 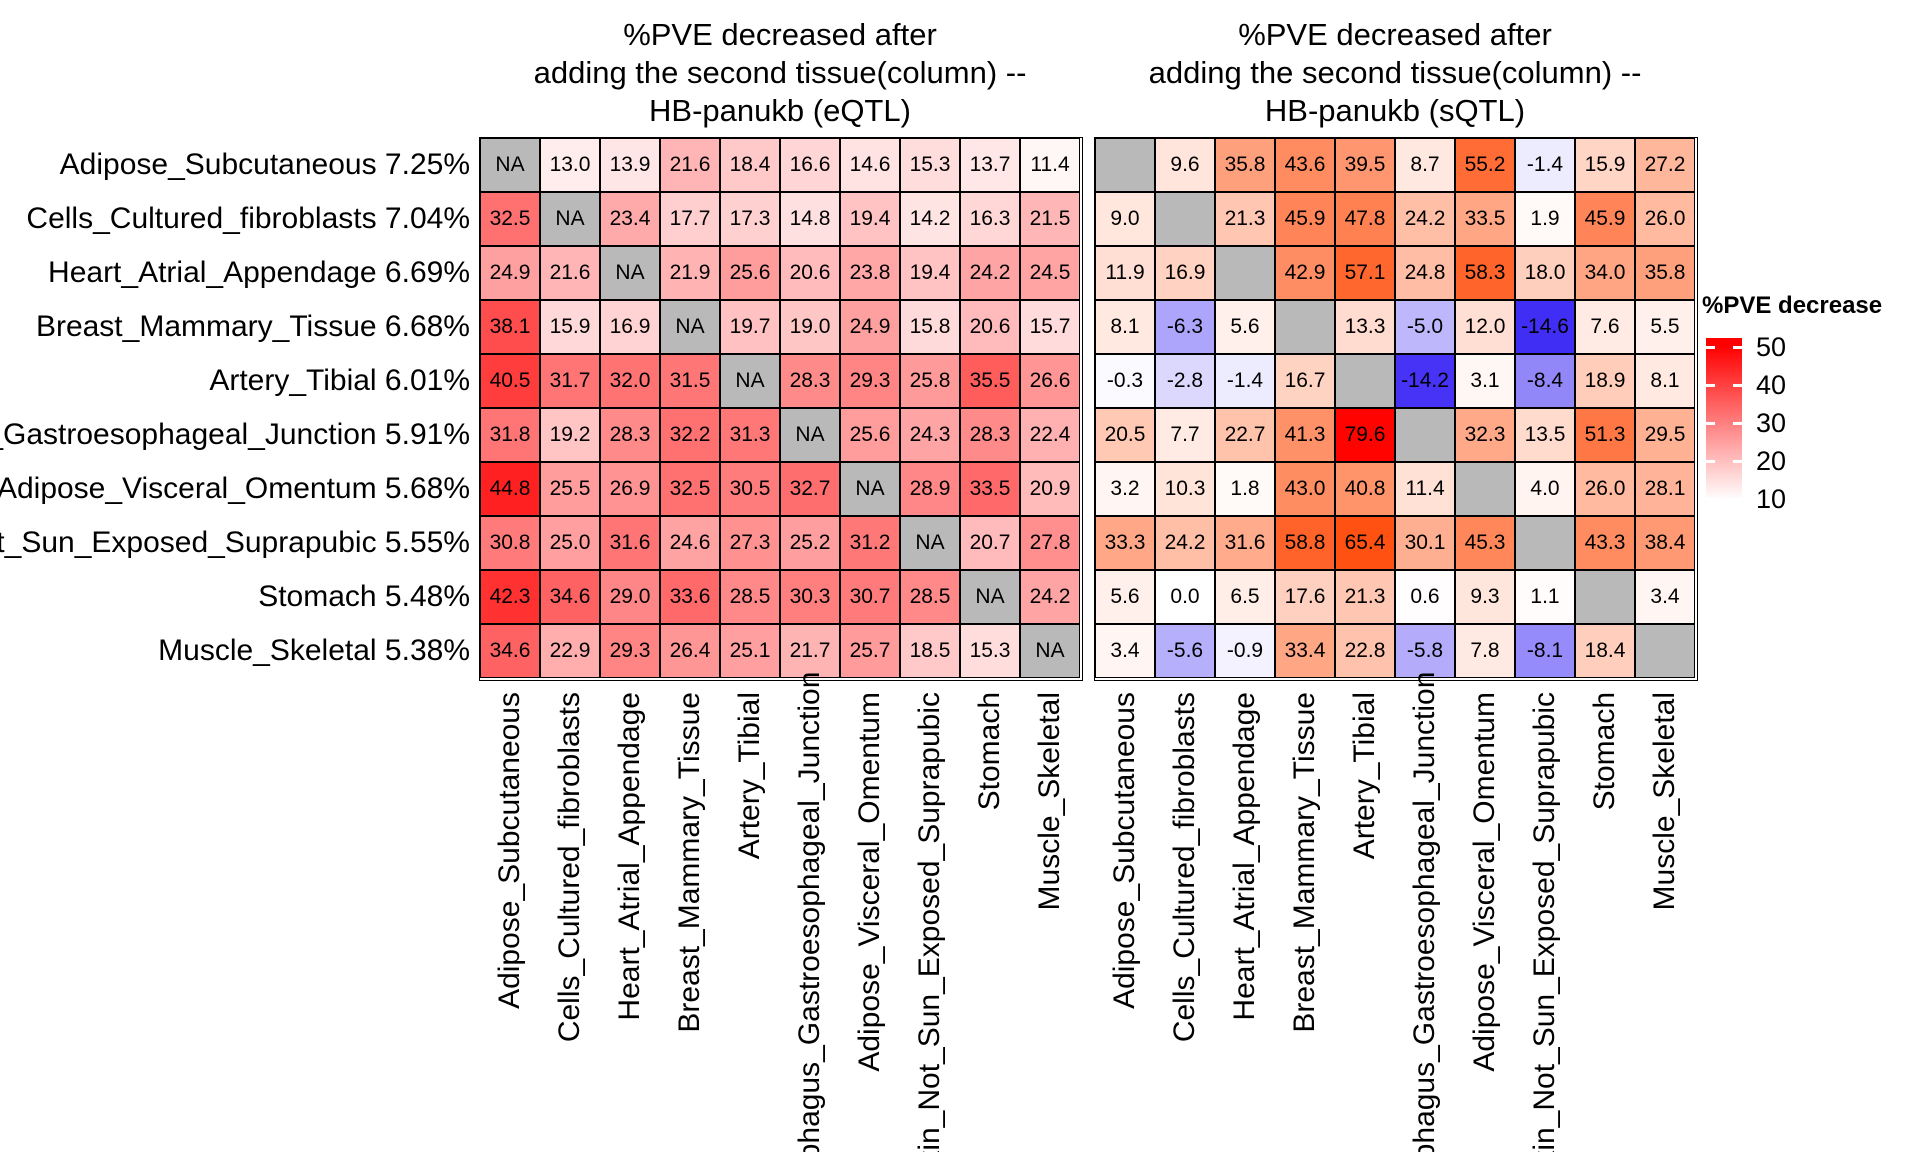 I want to click on heatmap-cell: 17.7, so click(x=690, y=219).